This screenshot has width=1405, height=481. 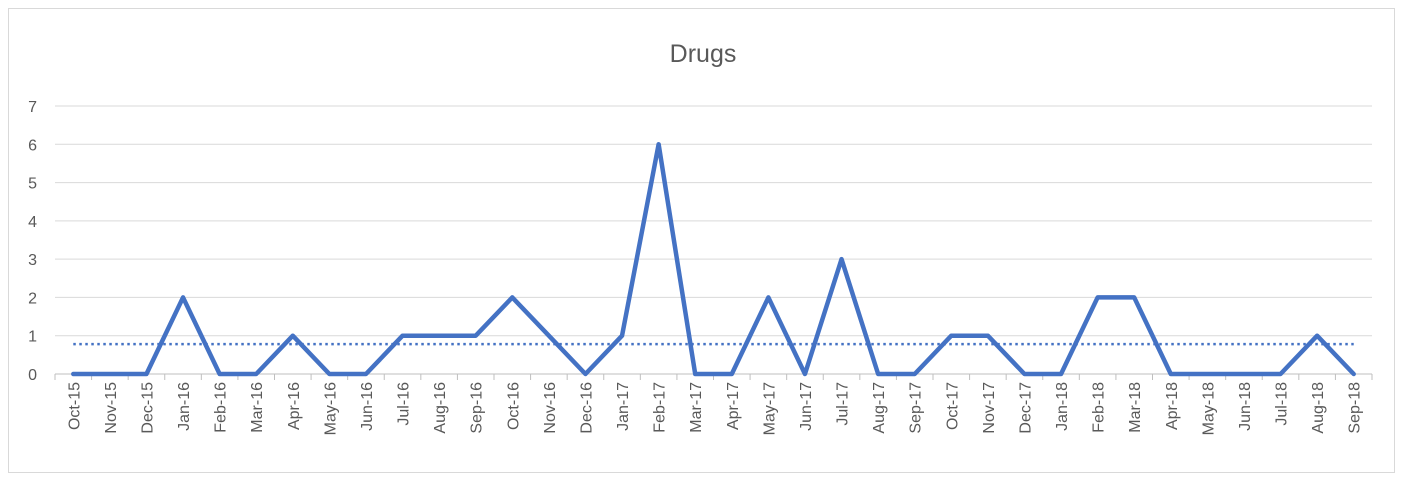 I want to click on x-tick-label: Jun-16, so click(x=367, y=406).